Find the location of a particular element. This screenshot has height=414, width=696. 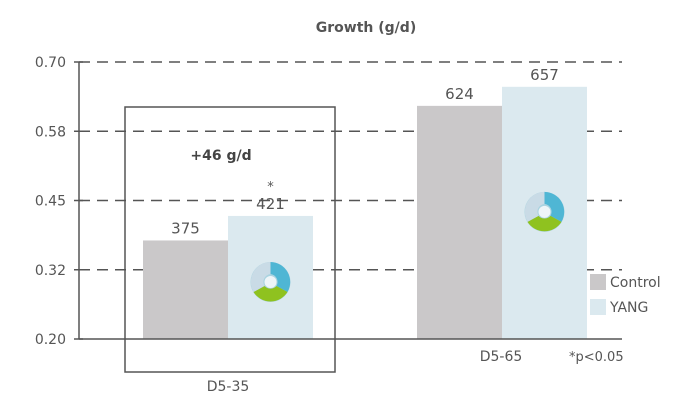

legend-swatch-yang is located at coordinates (598, 307).